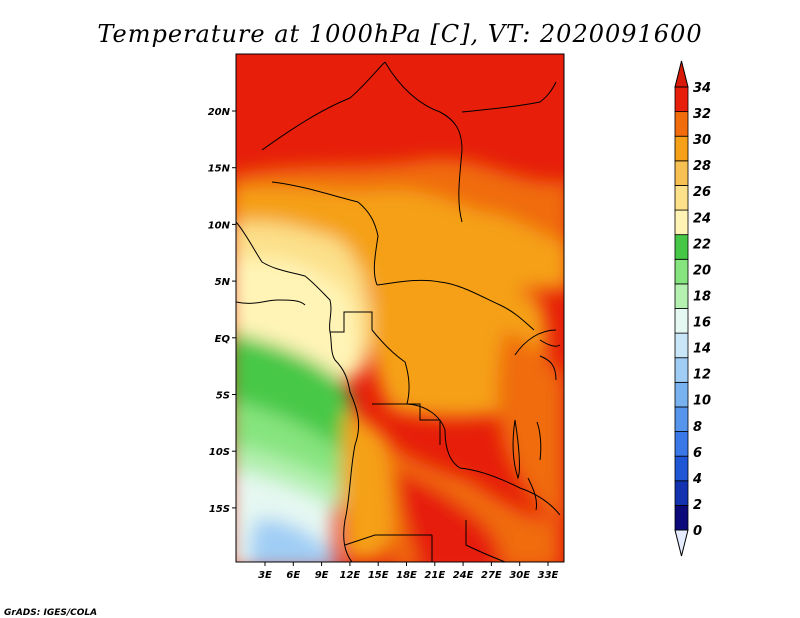 The image size is (800, 618). I want to click on lon-tick-label: 24E, so click(463, 575).